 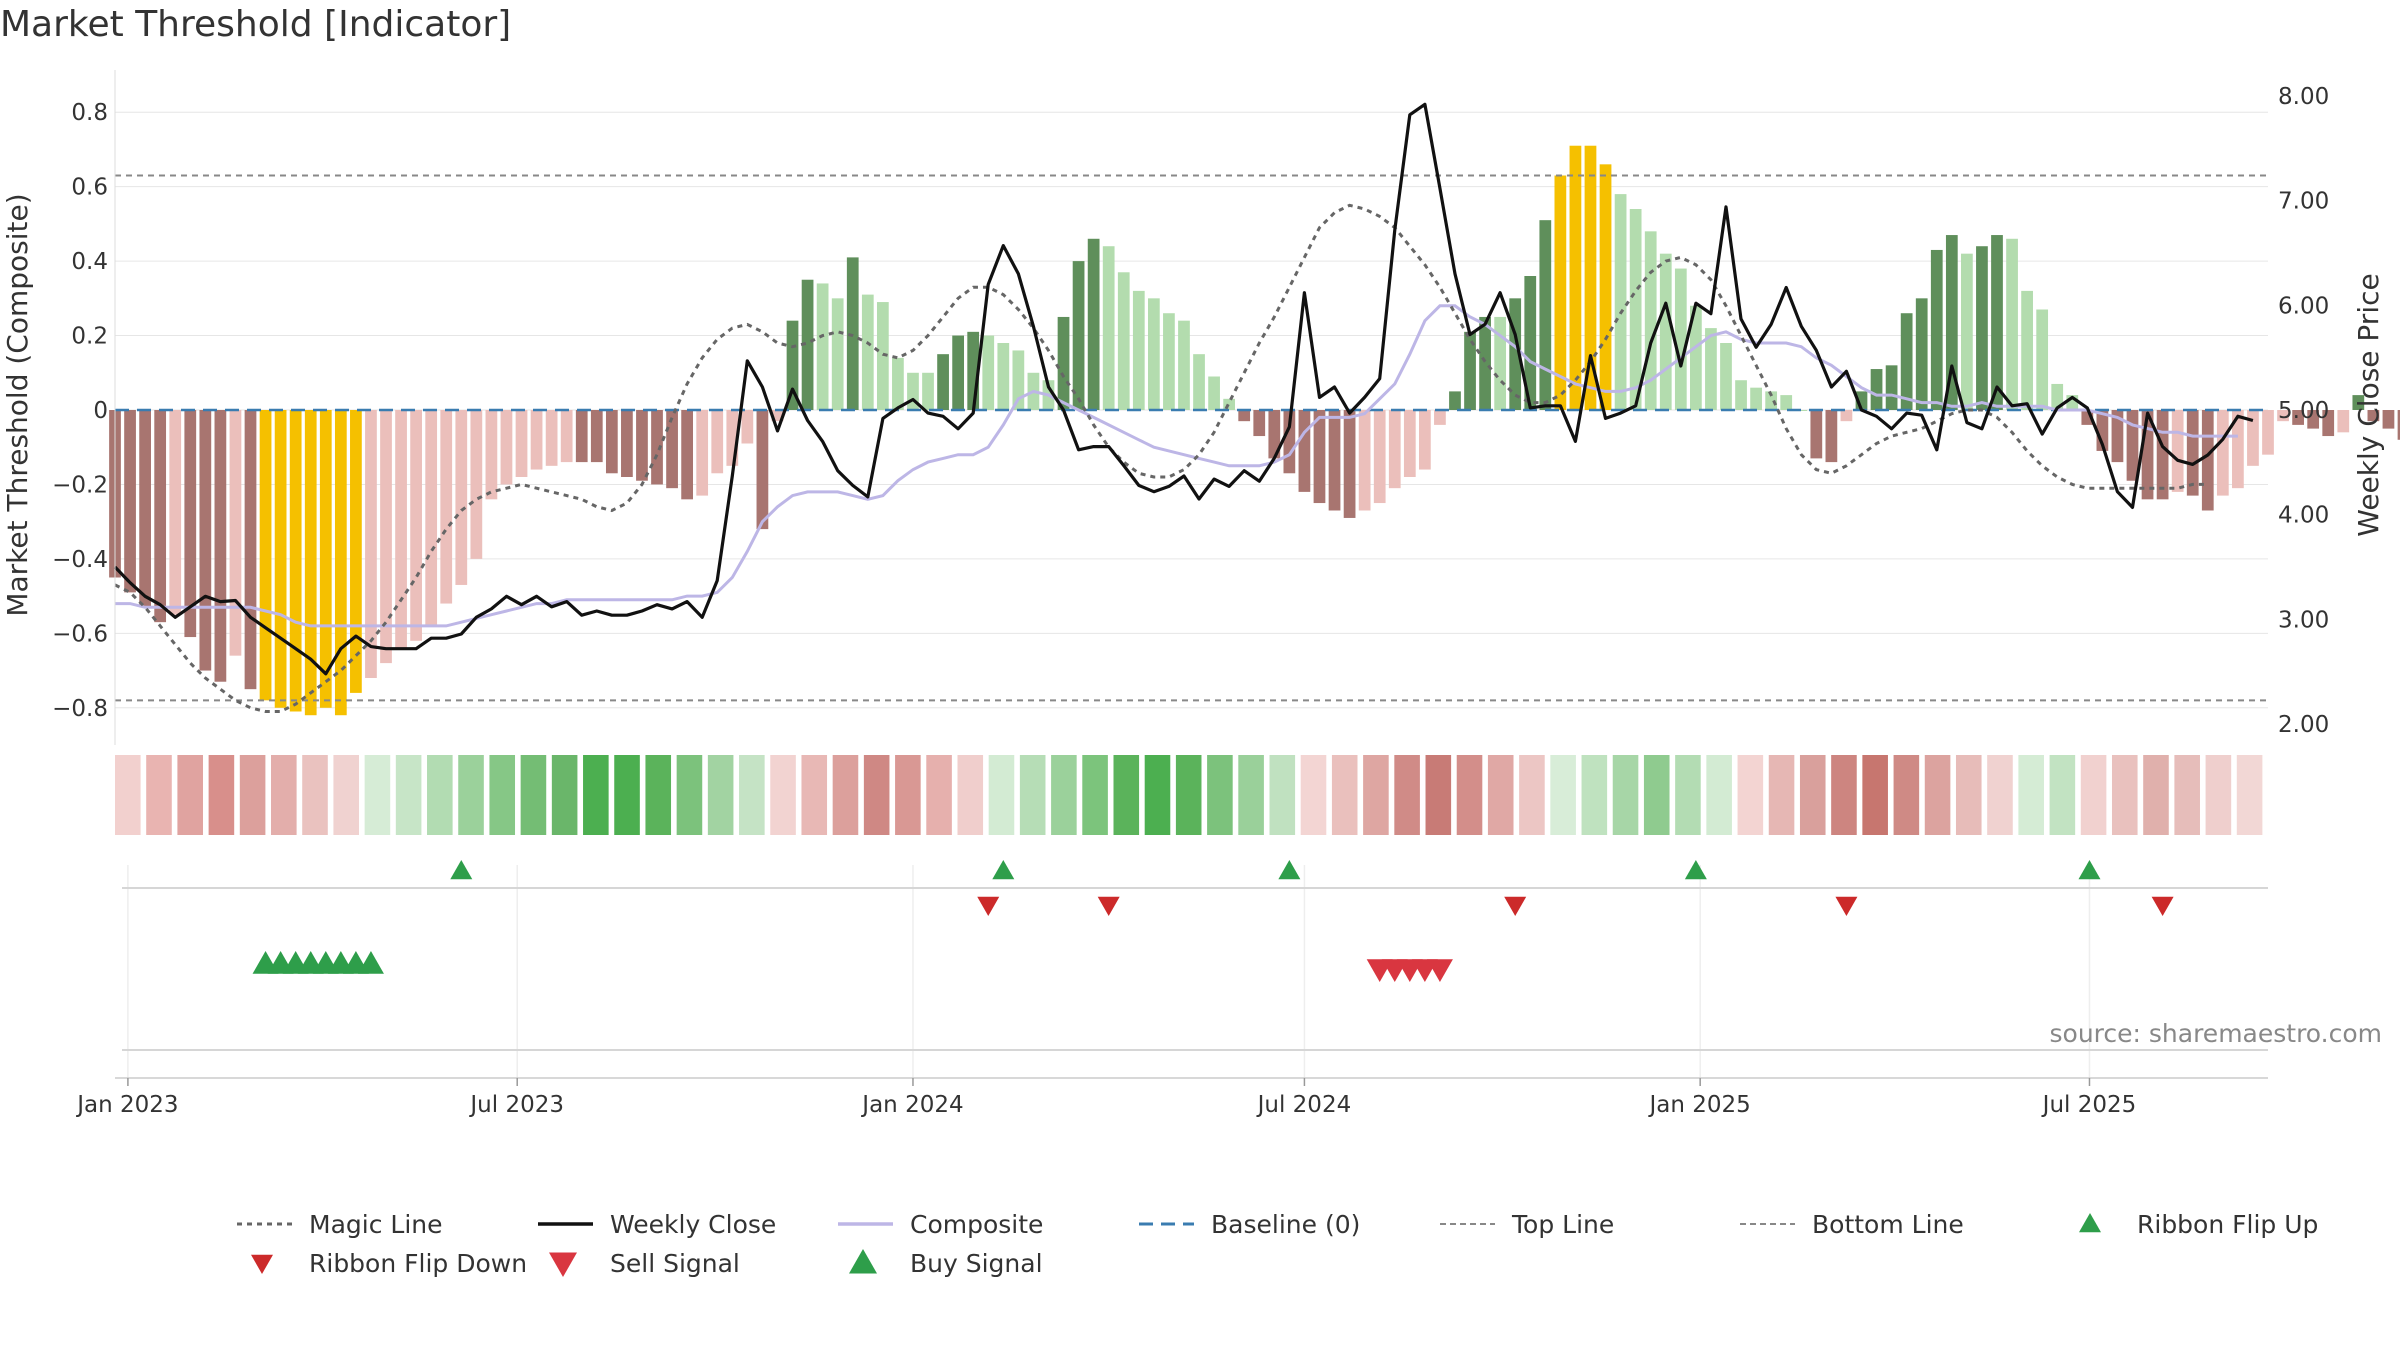 What do you see at coordinates (126, 1105) in the screenshot?
I see `x-tick-label: Jan 2023` at bounding box center [126, 1105].